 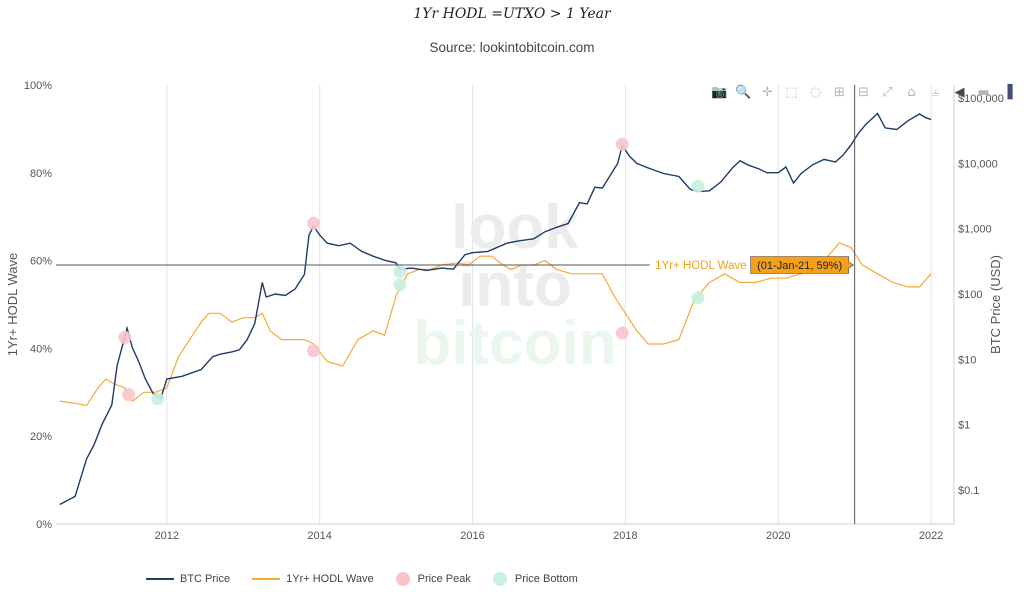 What do you see at coordinates (546, 579) in the screenshot?
I see `legend-label-price-bottom: Price Bottom` at bounding box center [546, 579].